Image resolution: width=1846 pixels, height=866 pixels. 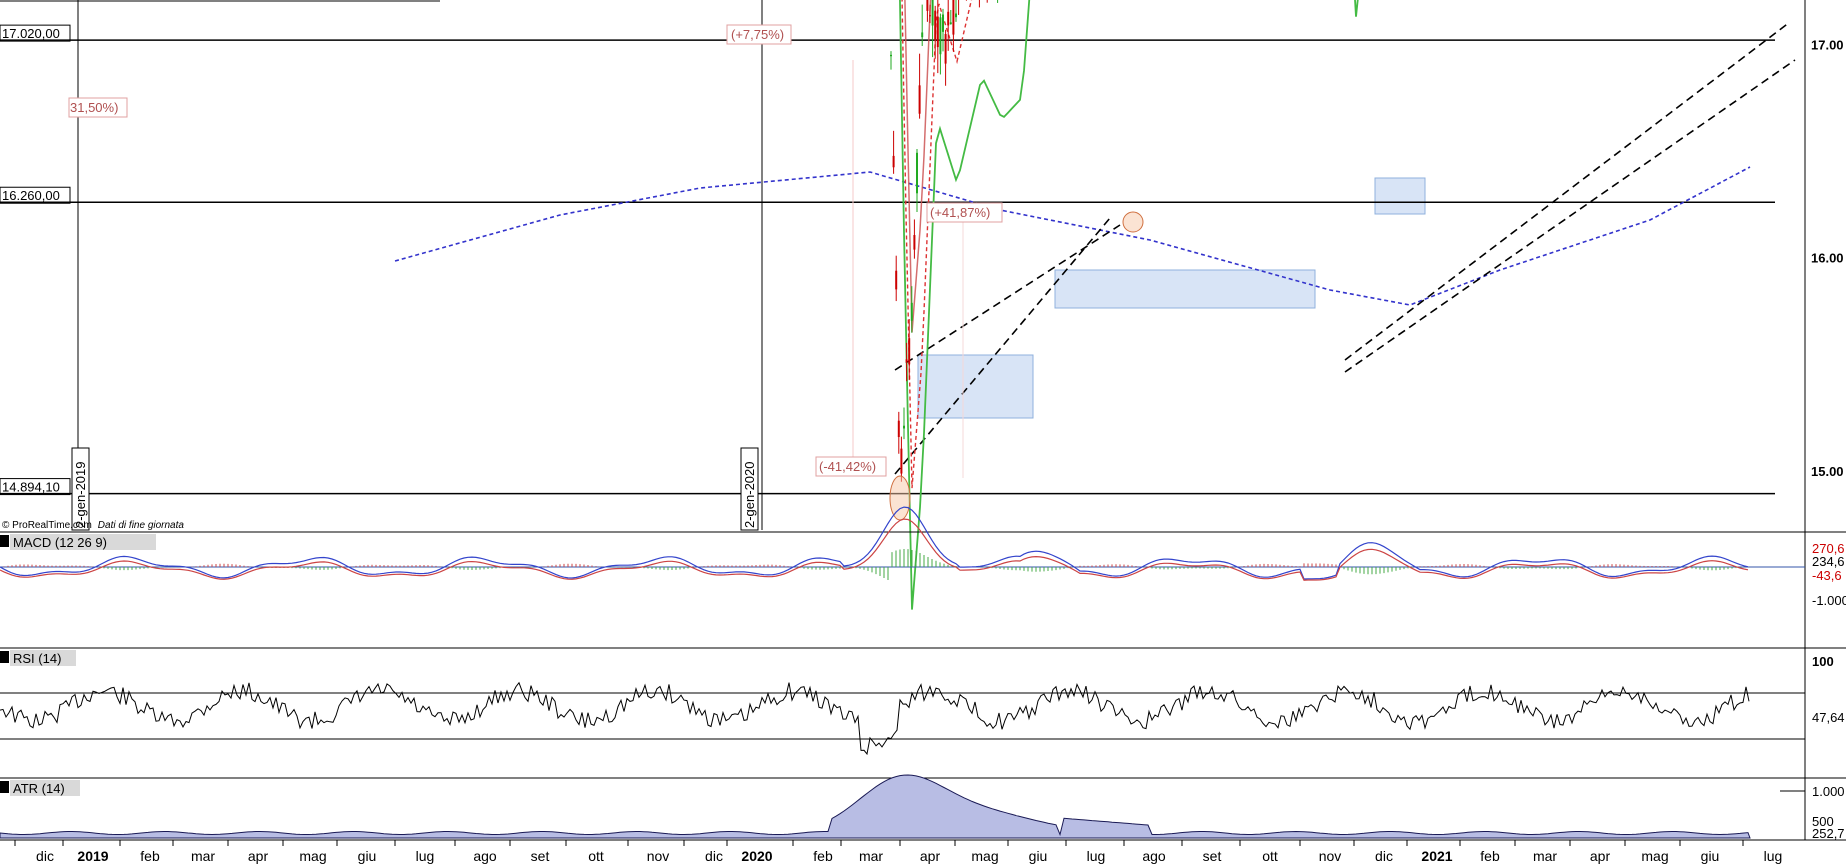 I want to click on rsi-label-2: 47,64, so click(x=1828, y=717).